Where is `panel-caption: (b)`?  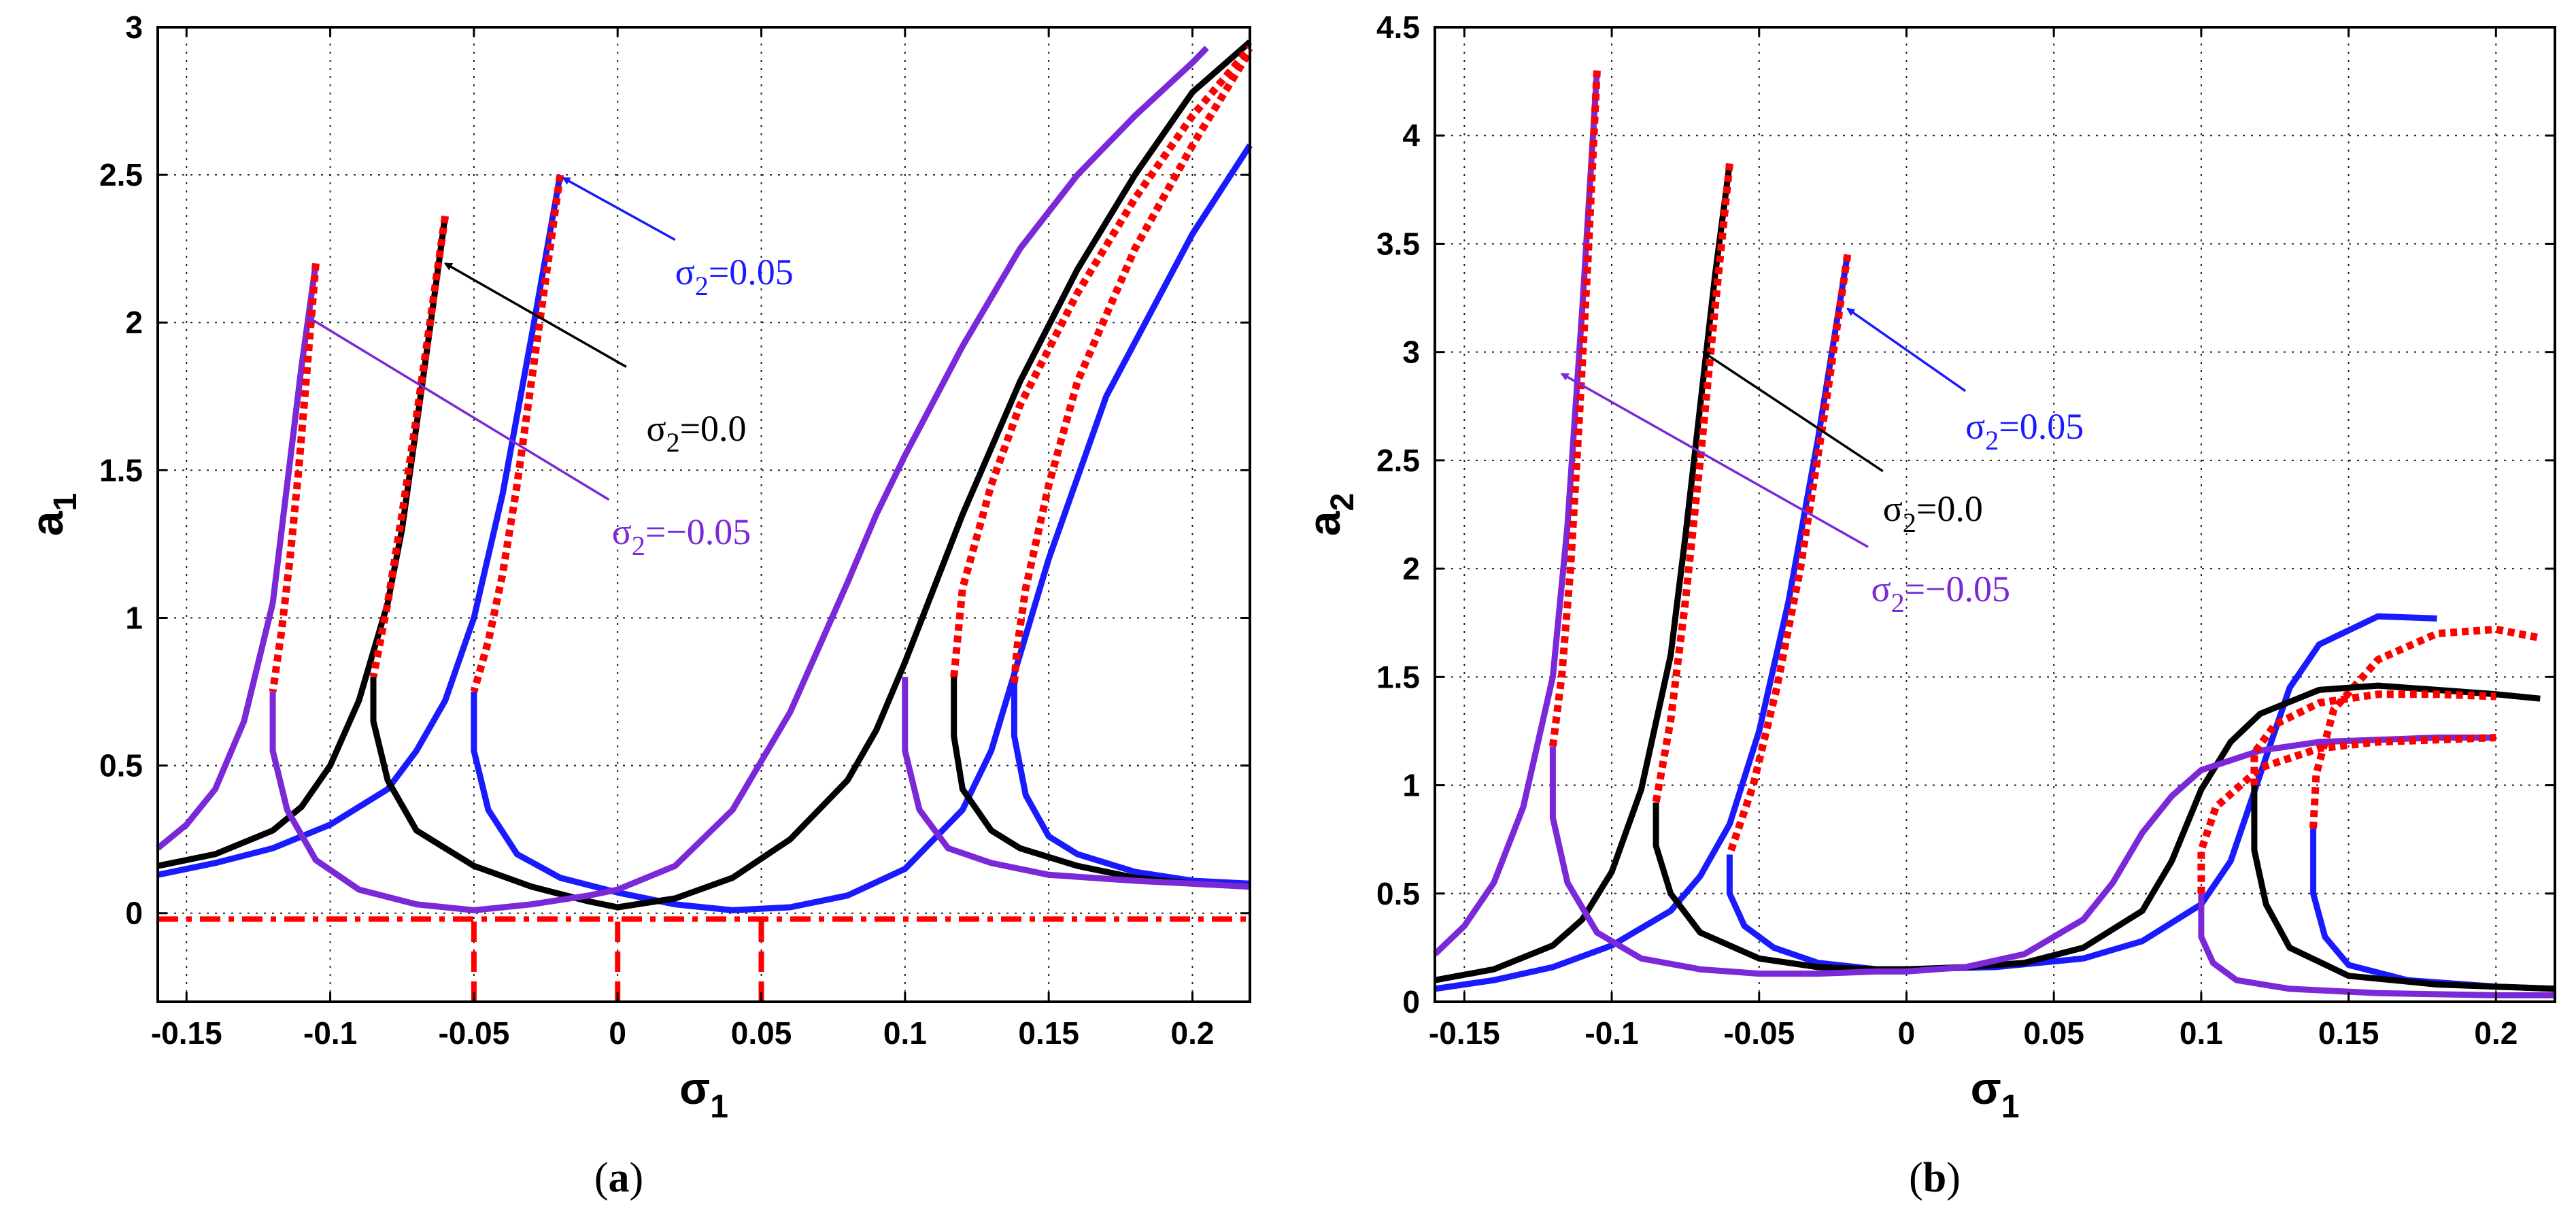 panel-caption: (b) is located at coordinates (1935, 1178).